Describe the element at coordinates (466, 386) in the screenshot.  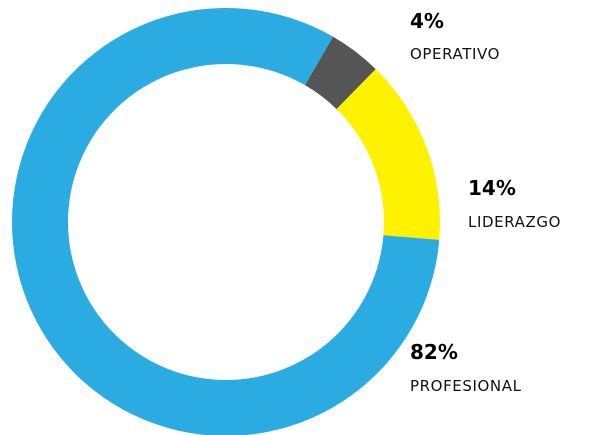
I see `label-profesional-name: PROFESIONAL` at that location.